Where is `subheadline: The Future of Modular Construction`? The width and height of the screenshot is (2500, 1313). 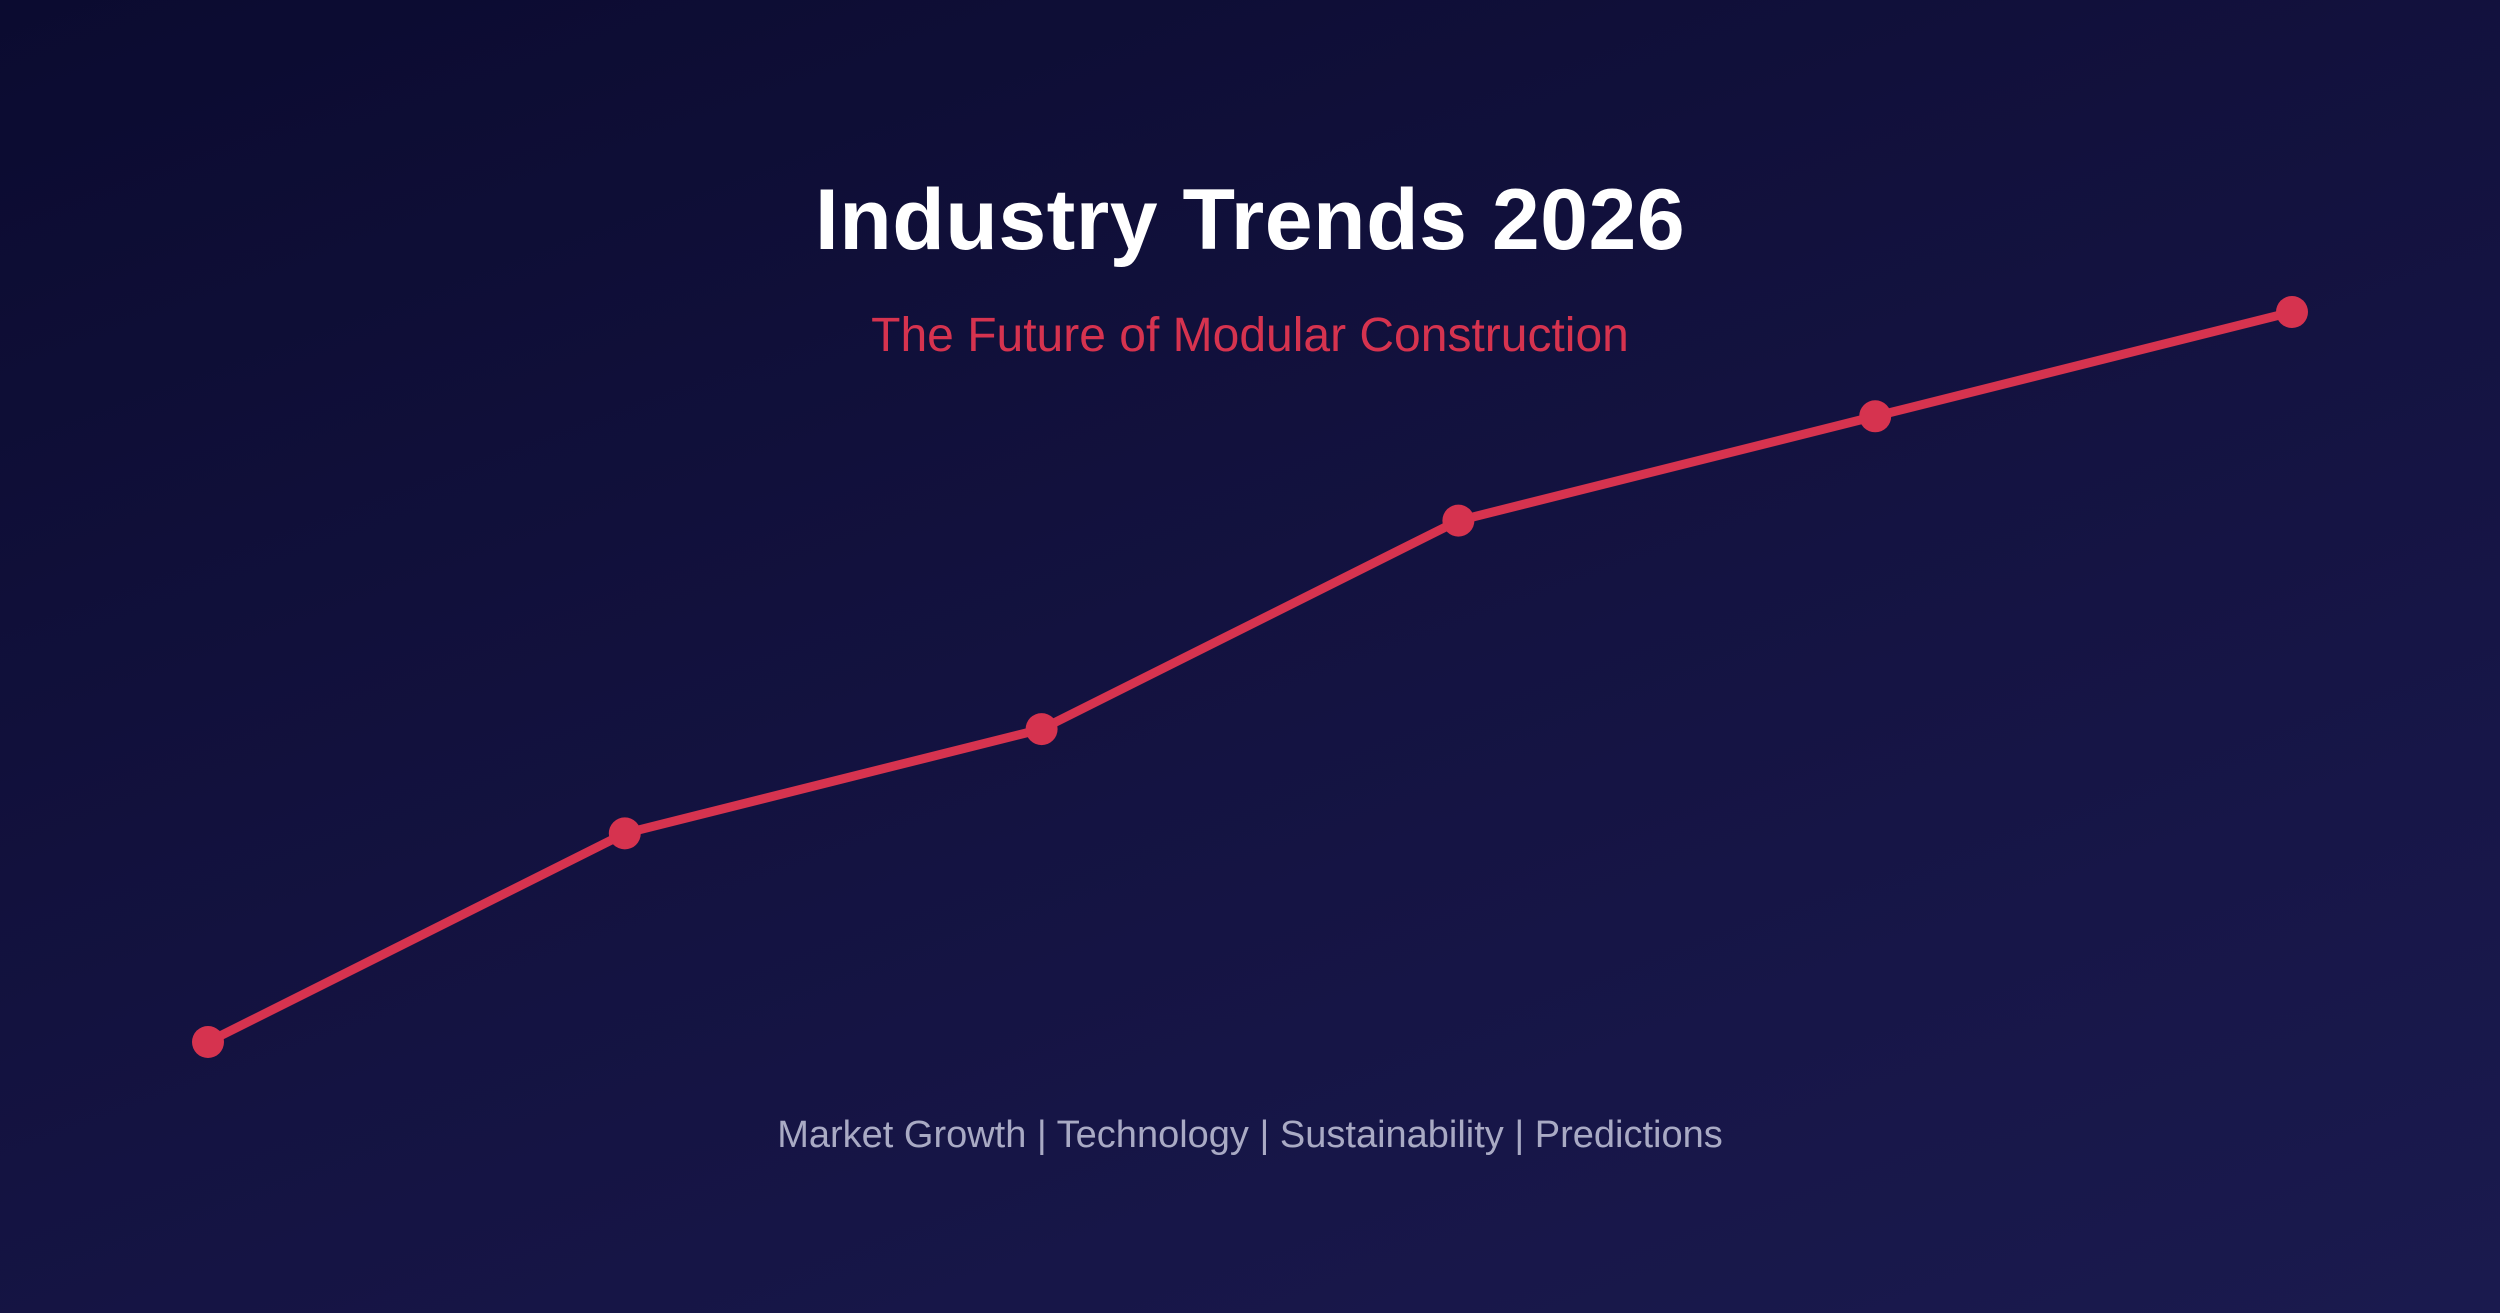
subheadline: The Future of Modular Construction is located at coordinates (1250, 335).